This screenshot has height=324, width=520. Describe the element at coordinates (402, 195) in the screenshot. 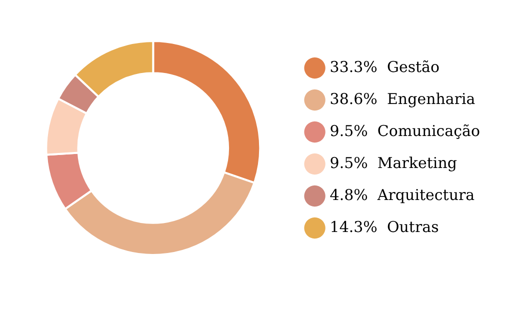

I see `legend-label: 4.8% Arquitectura` at that location.